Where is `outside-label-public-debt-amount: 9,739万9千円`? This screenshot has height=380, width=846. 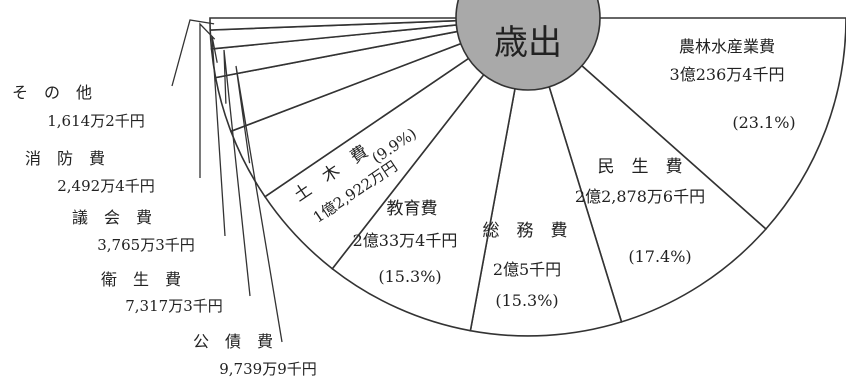
outside-label-public-debt-amount: 9,739万9千円 is located at coordinates (268, 369).